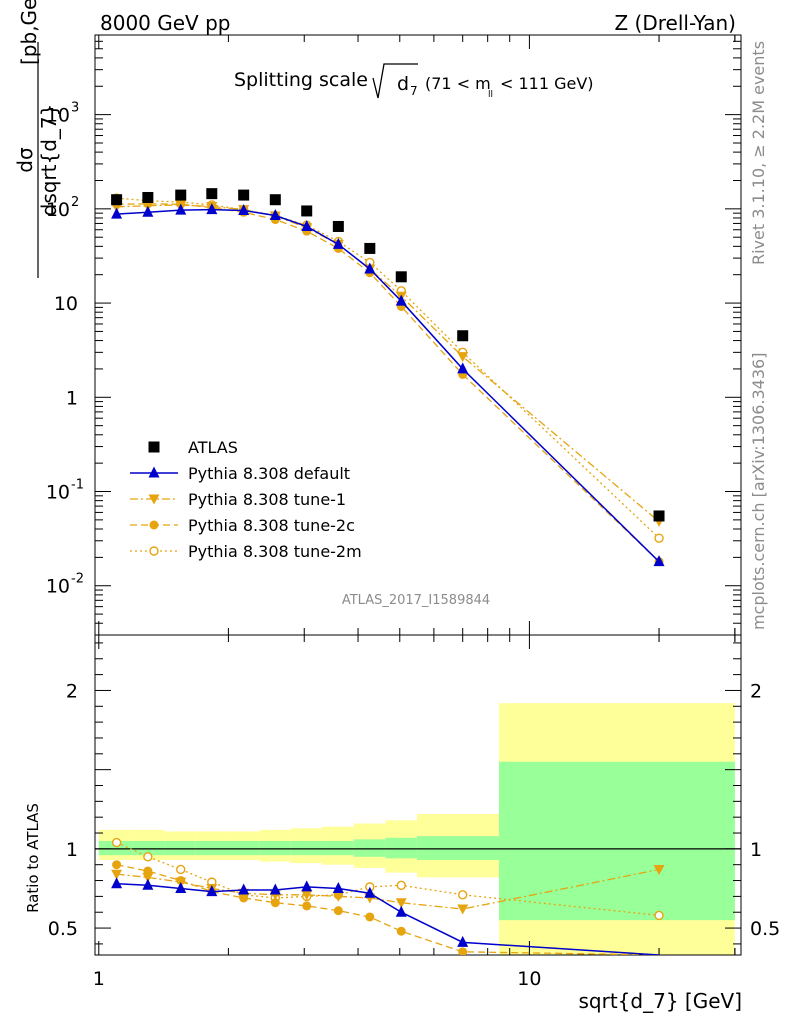  What do you see at coordinates (238, 499) in the screenshot?
I see `legend-entry: Pythia 8.308 tune-1` at bounding box center [238, 499].